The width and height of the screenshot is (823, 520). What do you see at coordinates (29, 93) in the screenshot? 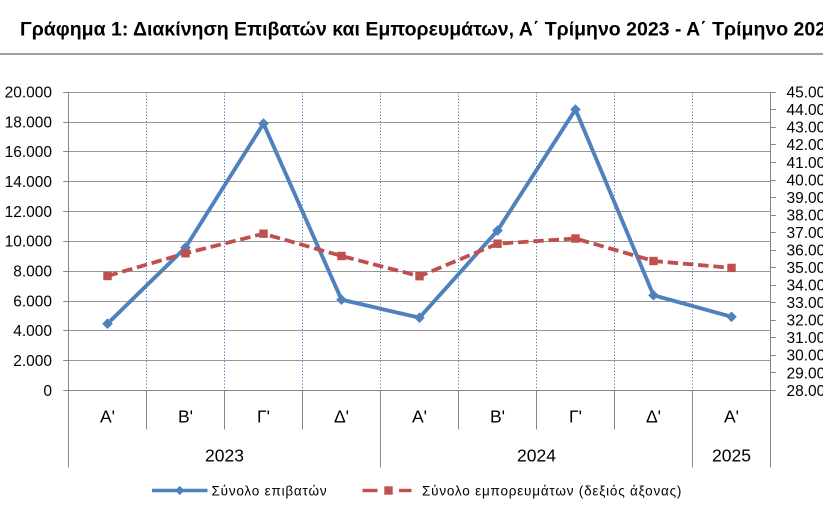
I see `svg-text: 20.000` at bounding box center [29, 93].